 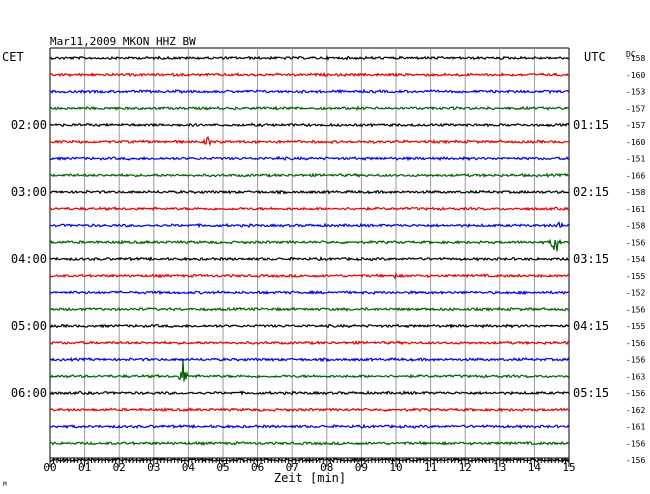 I want to click on left-hour-label: 04:00, so click(x=29, y=259).